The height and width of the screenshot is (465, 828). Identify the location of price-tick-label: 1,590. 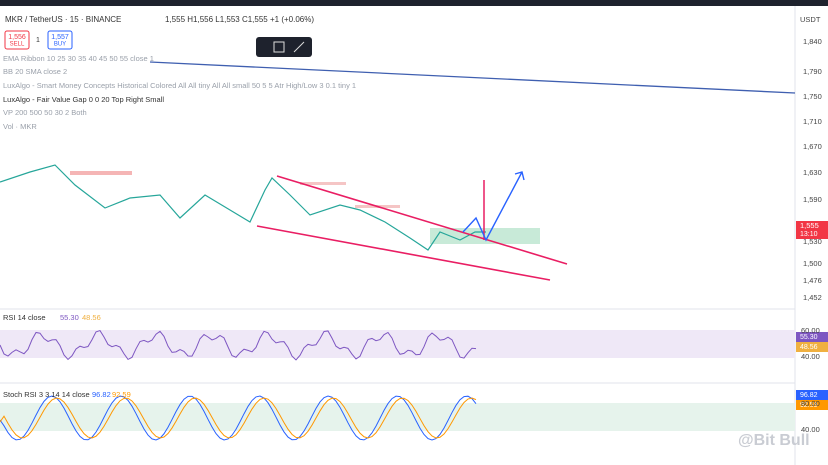
(812, 199).